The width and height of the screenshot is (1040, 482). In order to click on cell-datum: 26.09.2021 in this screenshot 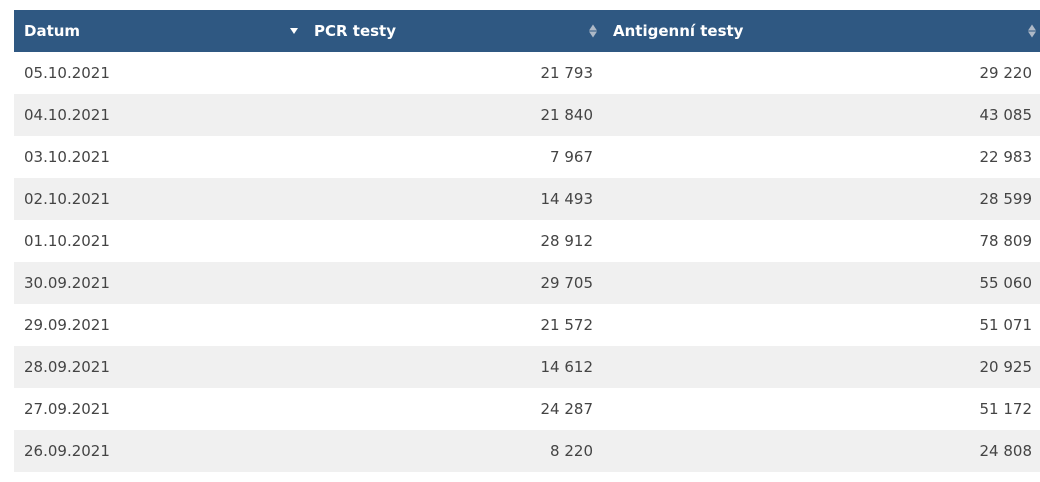, I will do `click(159, 451)`.